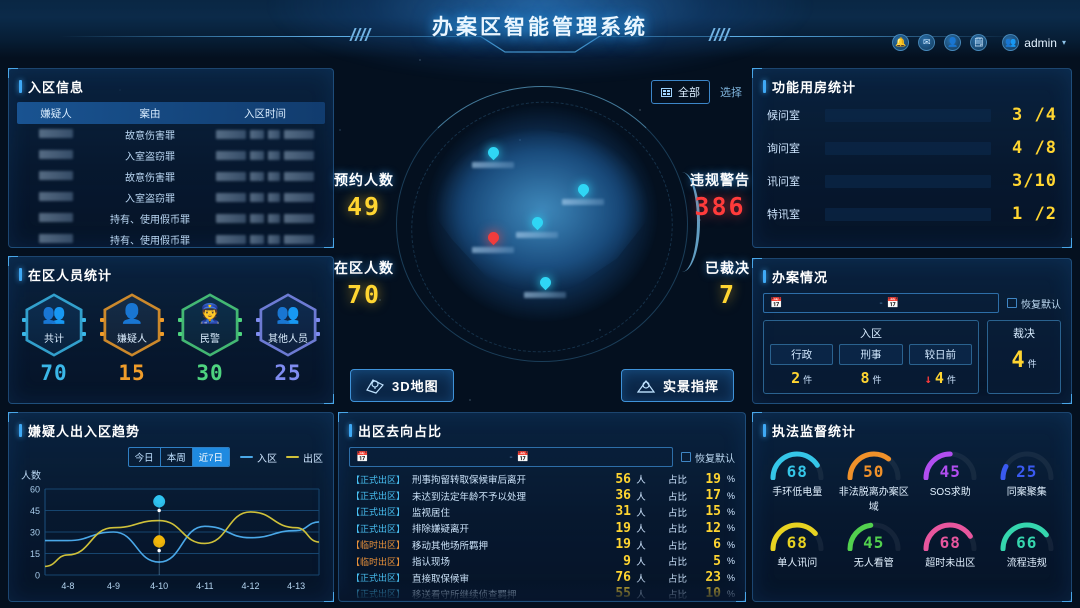 The image size is (1080, 608). Describe the element at coordinates (1027, 479) in the screenshot. I see `supervision-item: 25 同案聚集` at that location.